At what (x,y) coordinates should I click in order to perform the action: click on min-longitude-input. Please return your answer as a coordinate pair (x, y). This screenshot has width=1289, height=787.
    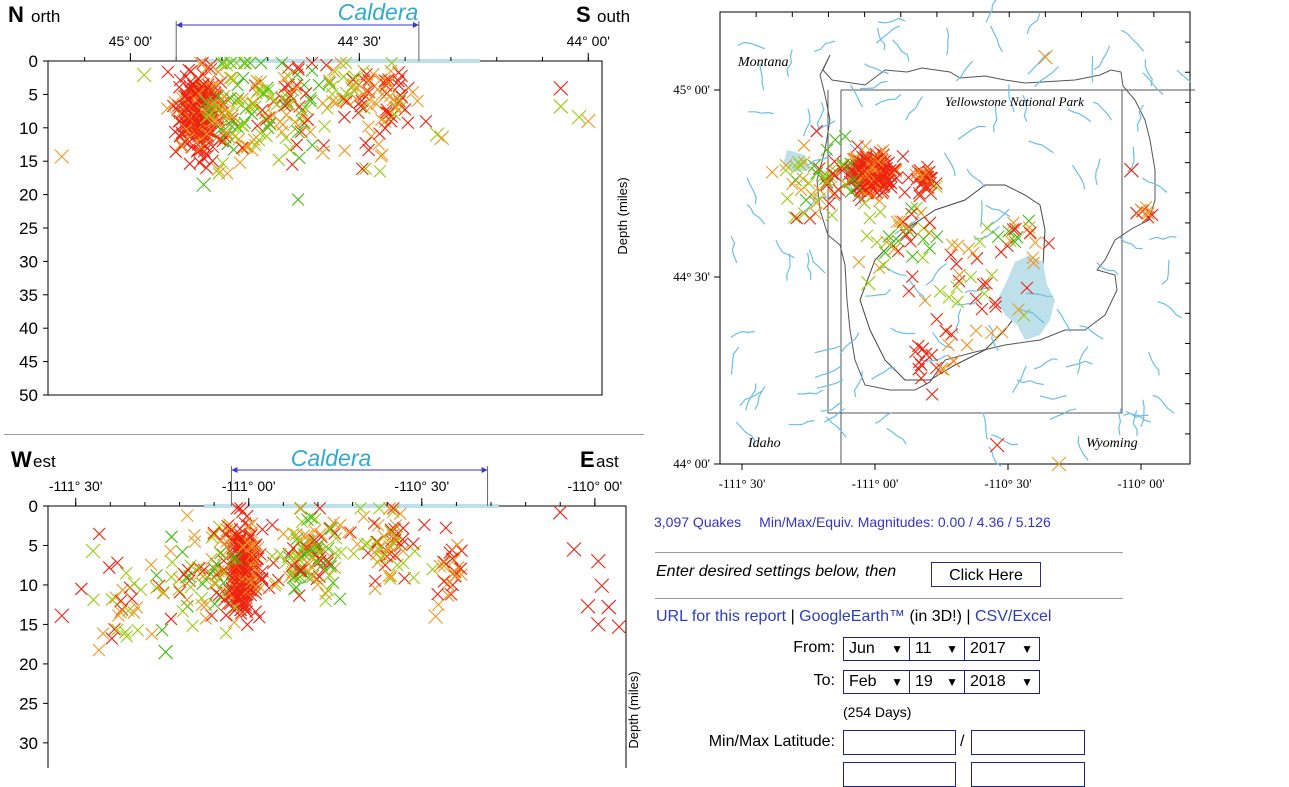
    Looking at the image, I should click on (899, 774).